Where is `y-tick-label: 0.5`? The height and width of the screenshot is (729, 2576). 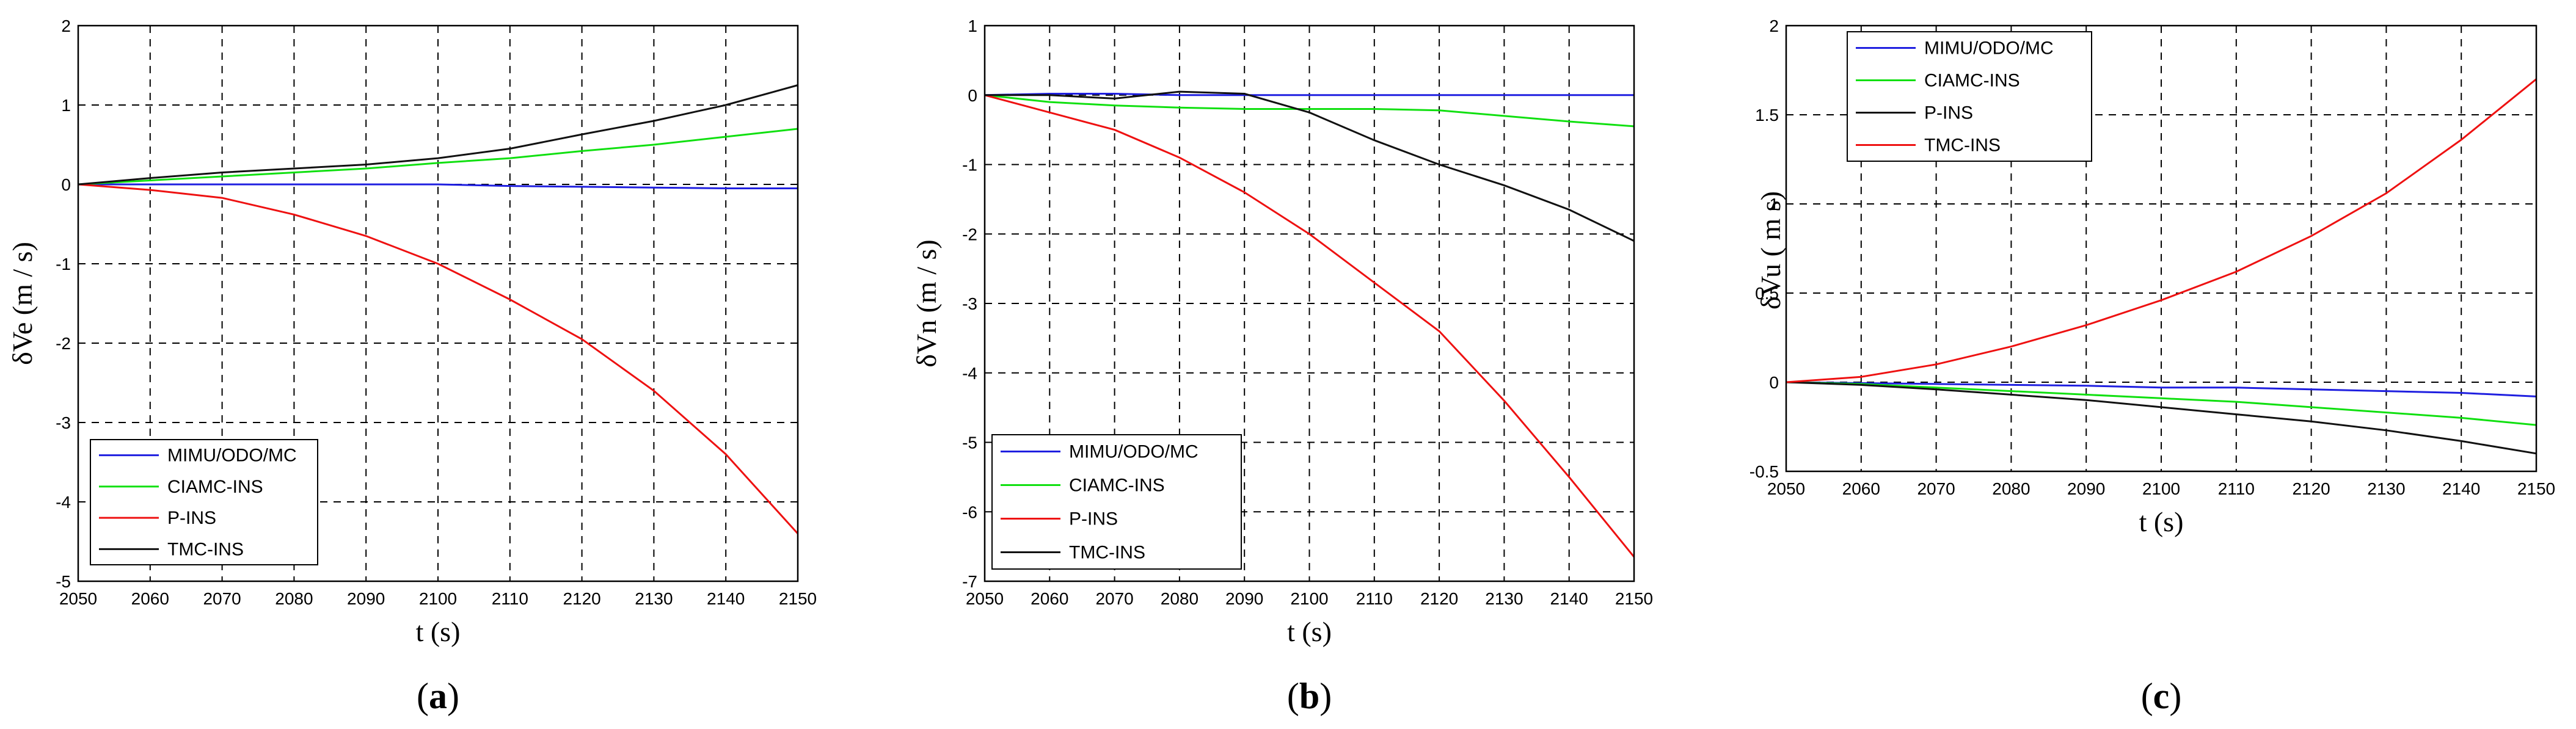 y-tick-label: 0.5 is located at coordinates (1767, 293).